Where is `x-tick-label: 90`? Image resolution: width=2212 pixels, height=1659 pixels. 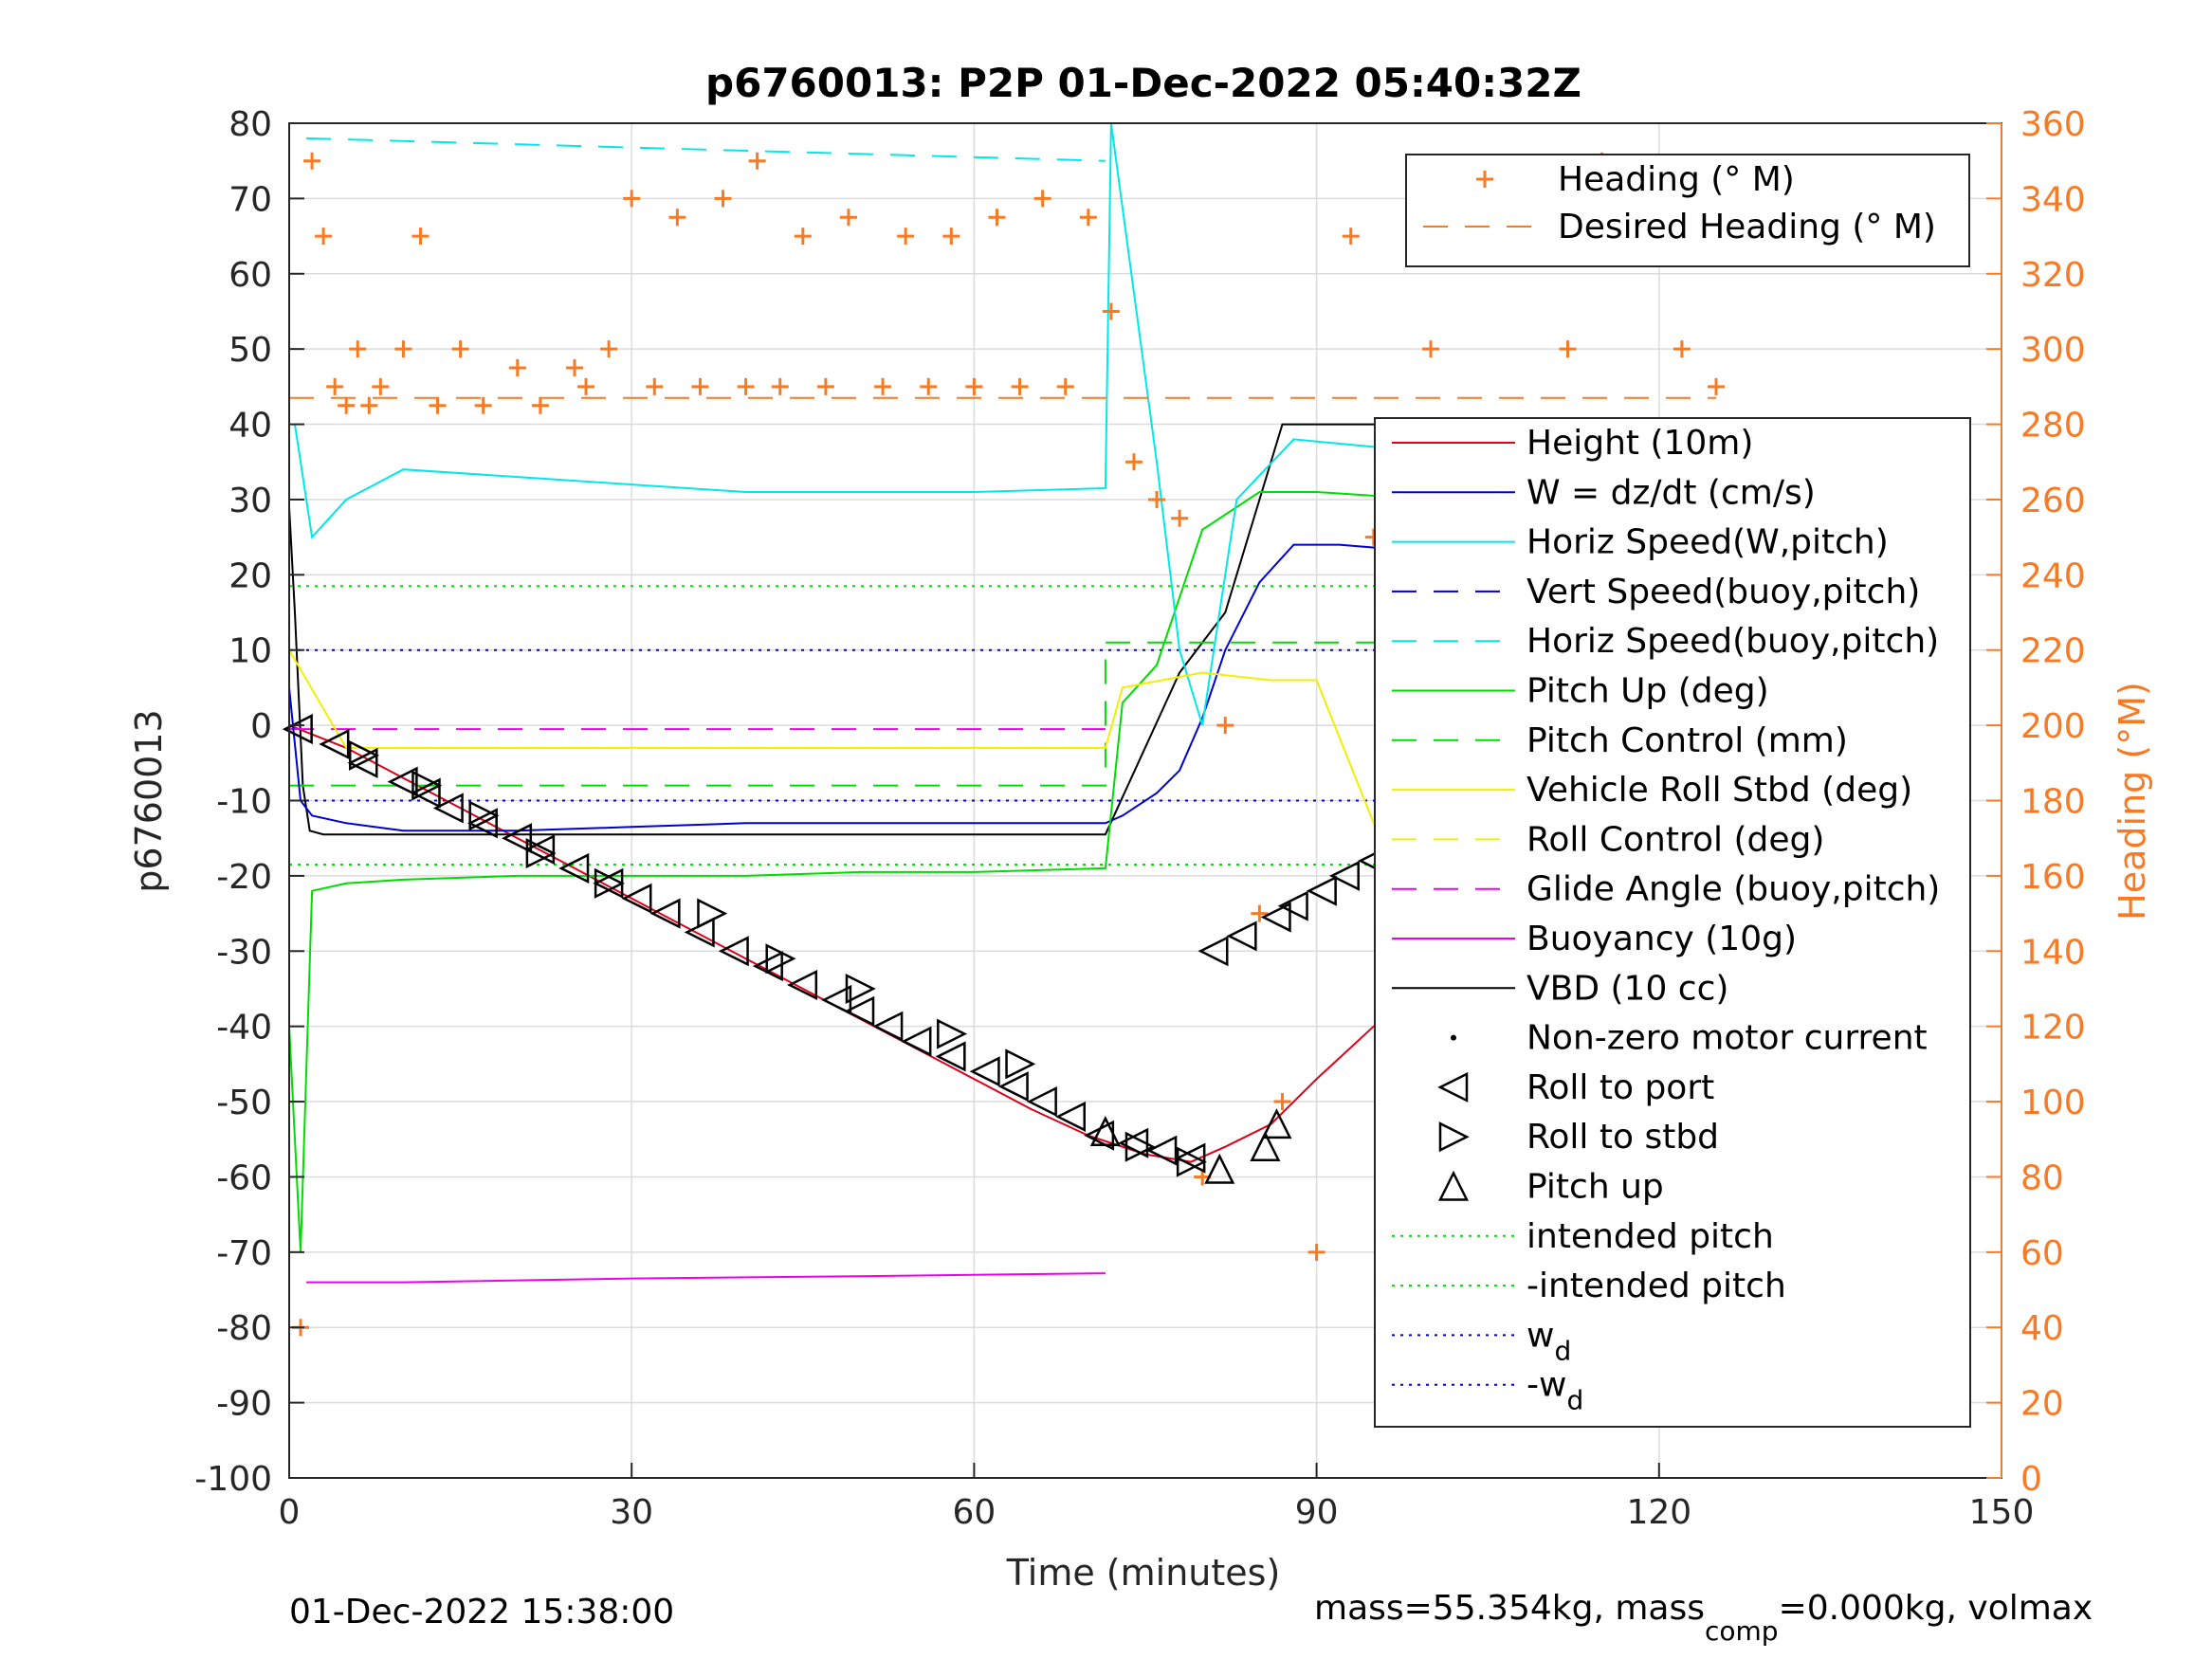 x-tick-label: 90 is located at coordinates (1317, 1512).